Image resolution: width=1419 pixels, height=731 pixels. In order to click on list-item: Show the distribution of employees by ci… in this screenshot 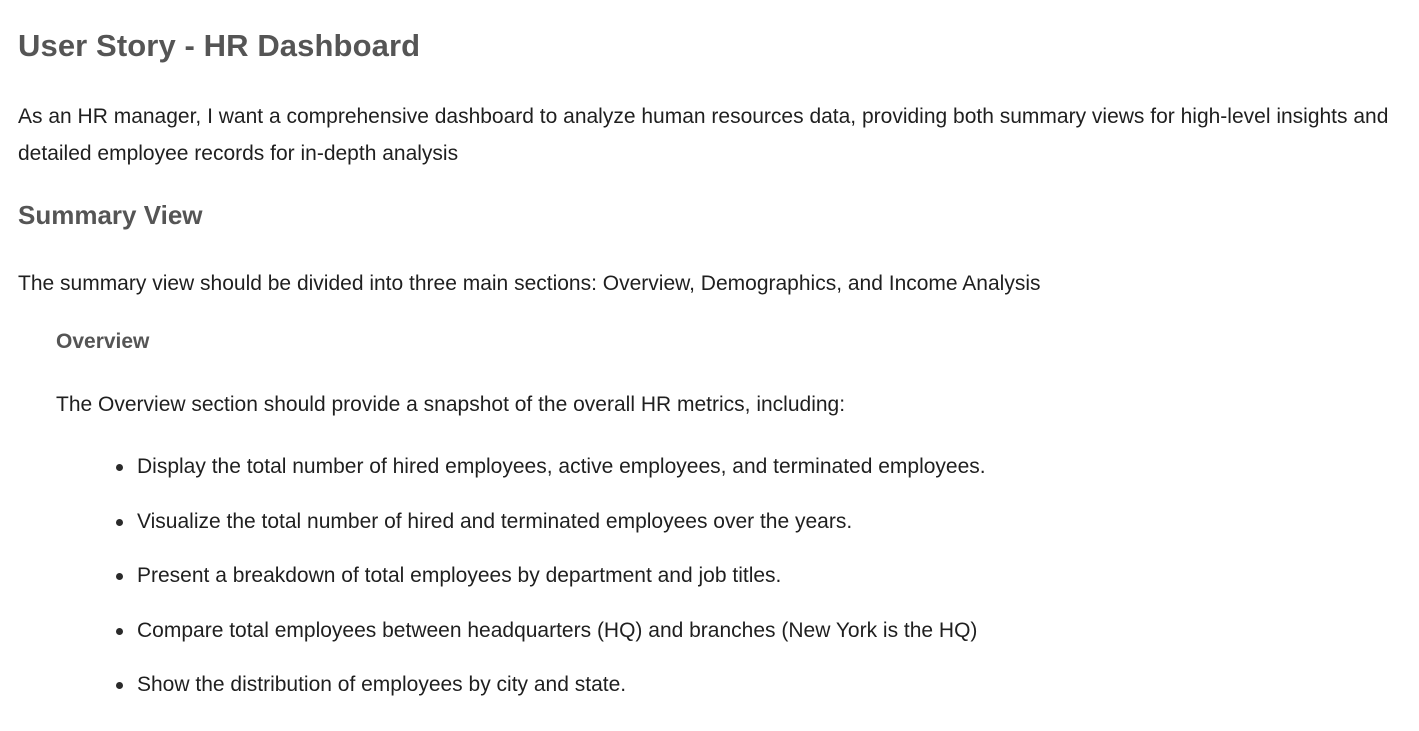, I will do `click(550, 698)`.